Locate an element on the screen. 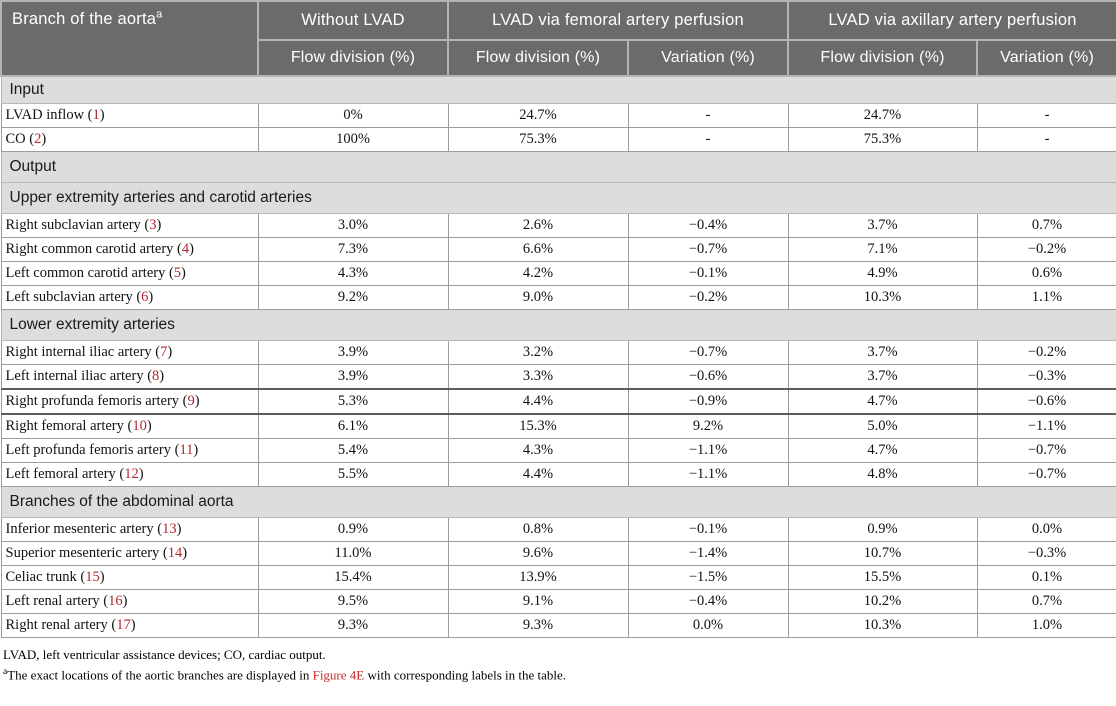 The width and height of the screenshot is (1116, 706). section-header-row: Output is located at coordinates (558, 167).